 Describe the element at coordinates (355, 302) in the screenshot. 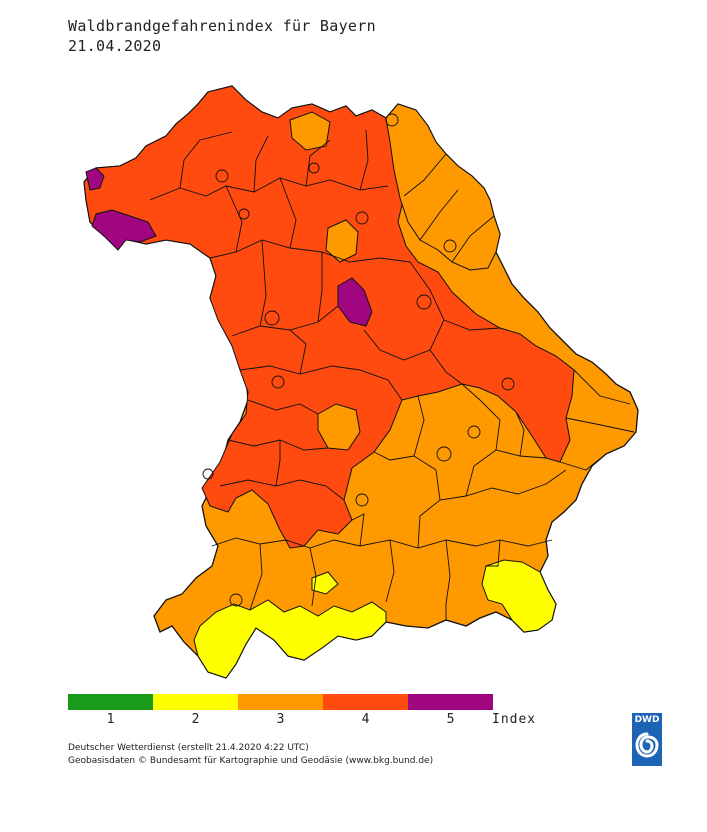

I see `region-class-5-nuremberg` at that location.